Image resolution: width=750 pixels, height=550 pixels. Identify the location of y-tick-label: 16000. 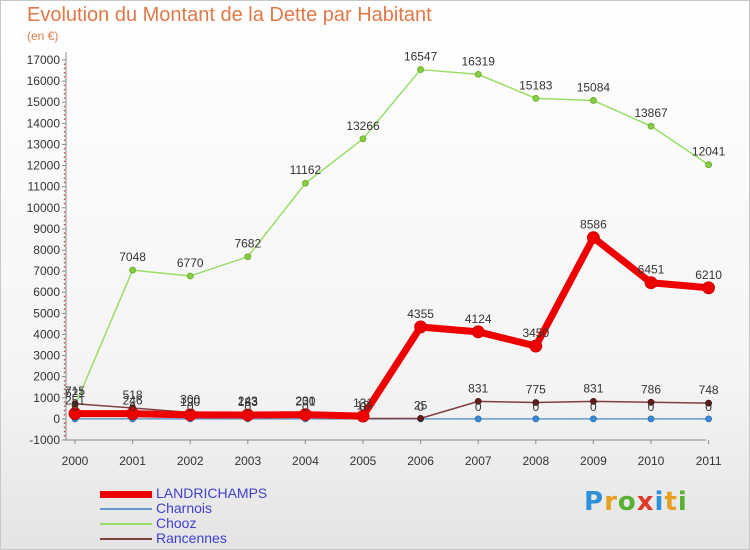
(44, 81).